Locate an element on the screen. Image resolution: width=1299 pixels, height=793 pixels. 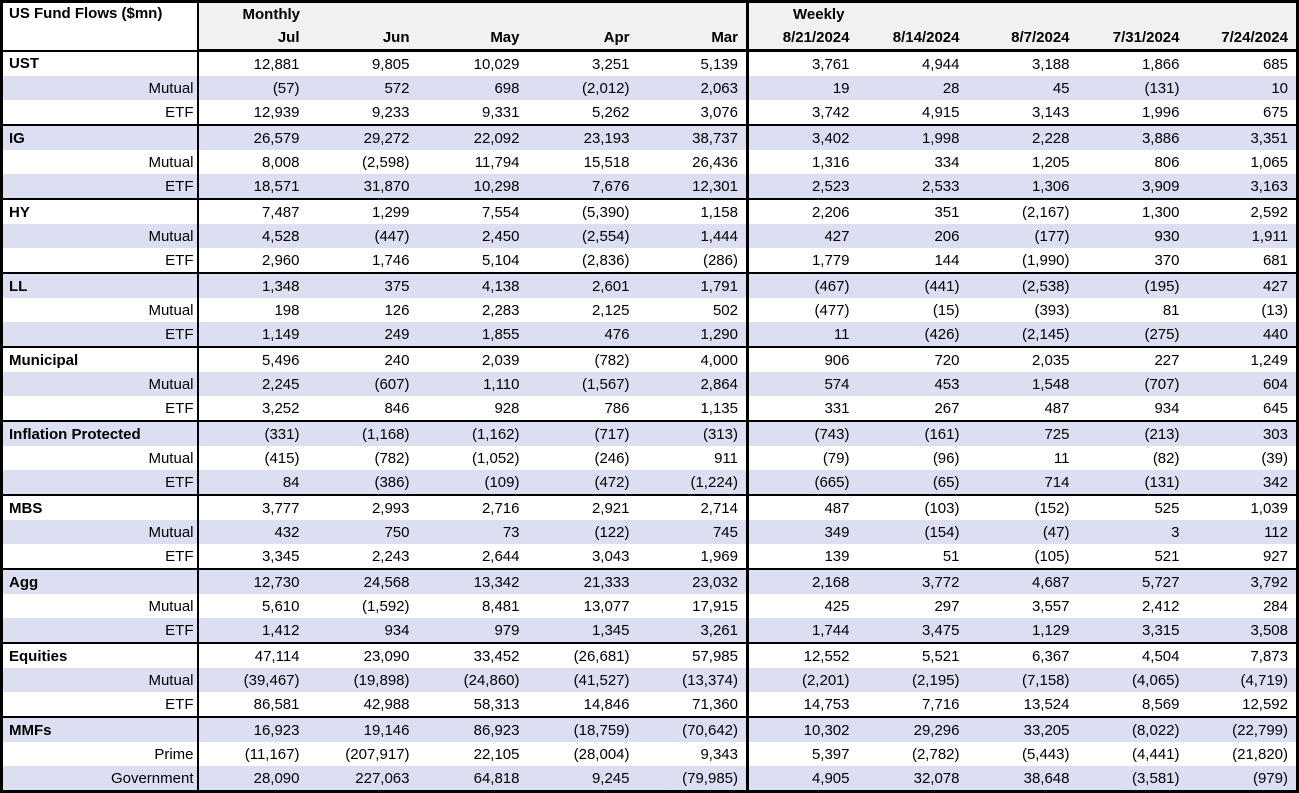
weekly-value-cell: 4,944 is located at coordinates (912, 62).